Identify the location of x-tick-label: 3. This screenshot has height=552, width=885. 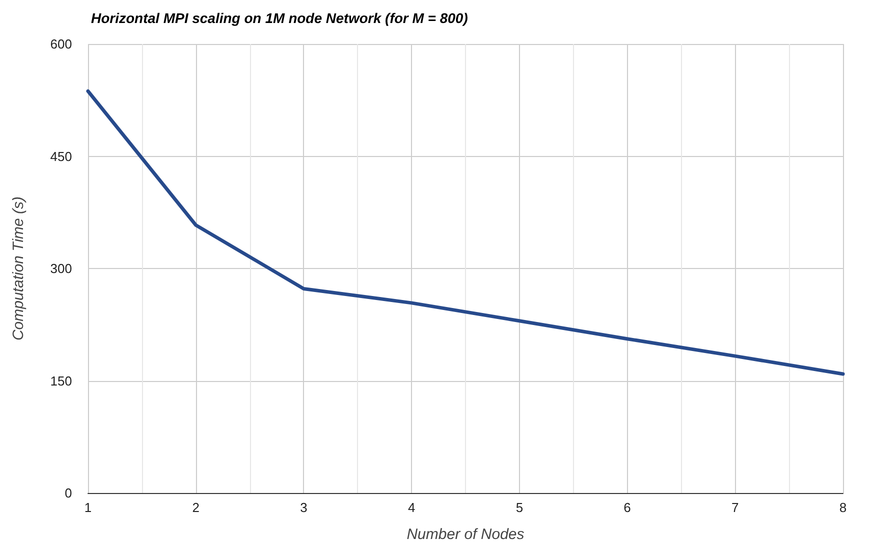
(304, 507).